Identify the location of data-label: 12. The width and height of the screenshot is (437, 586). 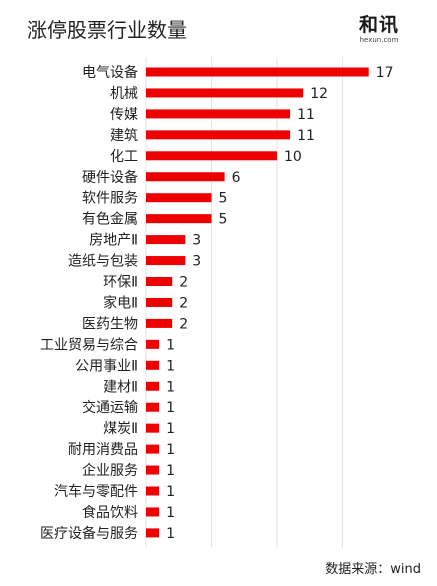
(319, 94).